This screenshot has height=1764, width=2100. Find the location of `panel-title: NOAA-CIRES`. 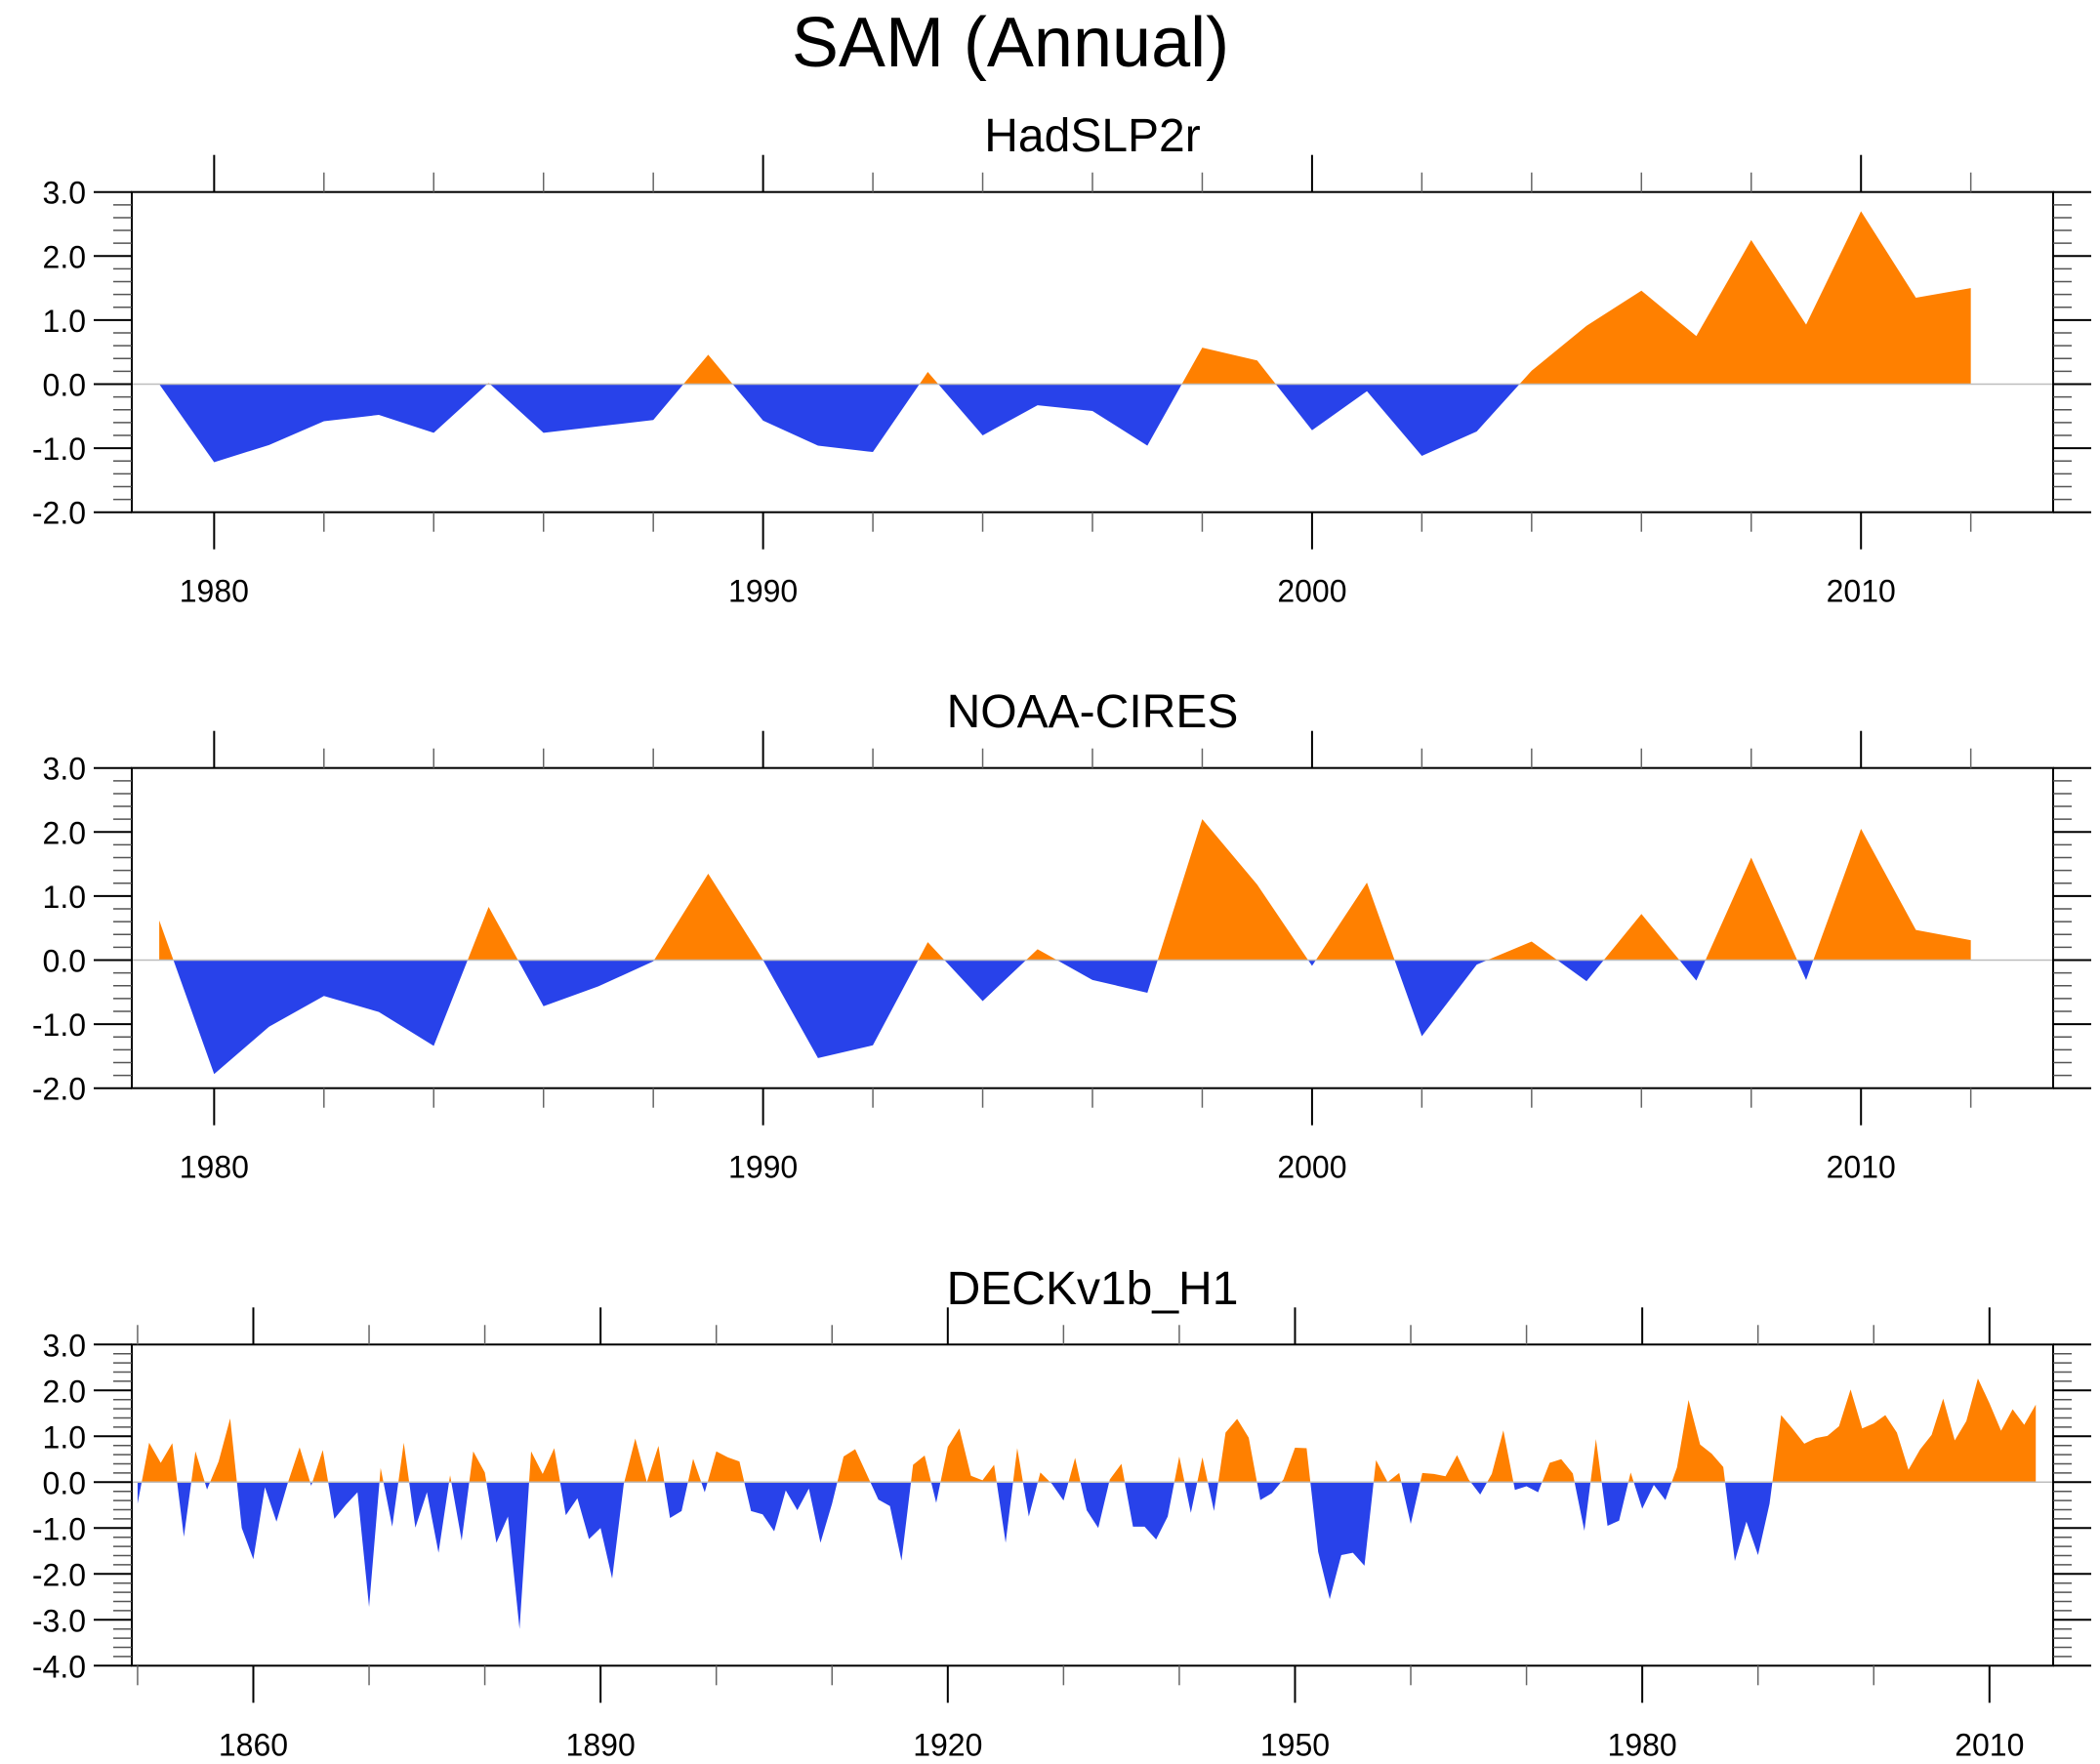

panel-title: NOAA-CIRES is located at coordinates (1093, 712).